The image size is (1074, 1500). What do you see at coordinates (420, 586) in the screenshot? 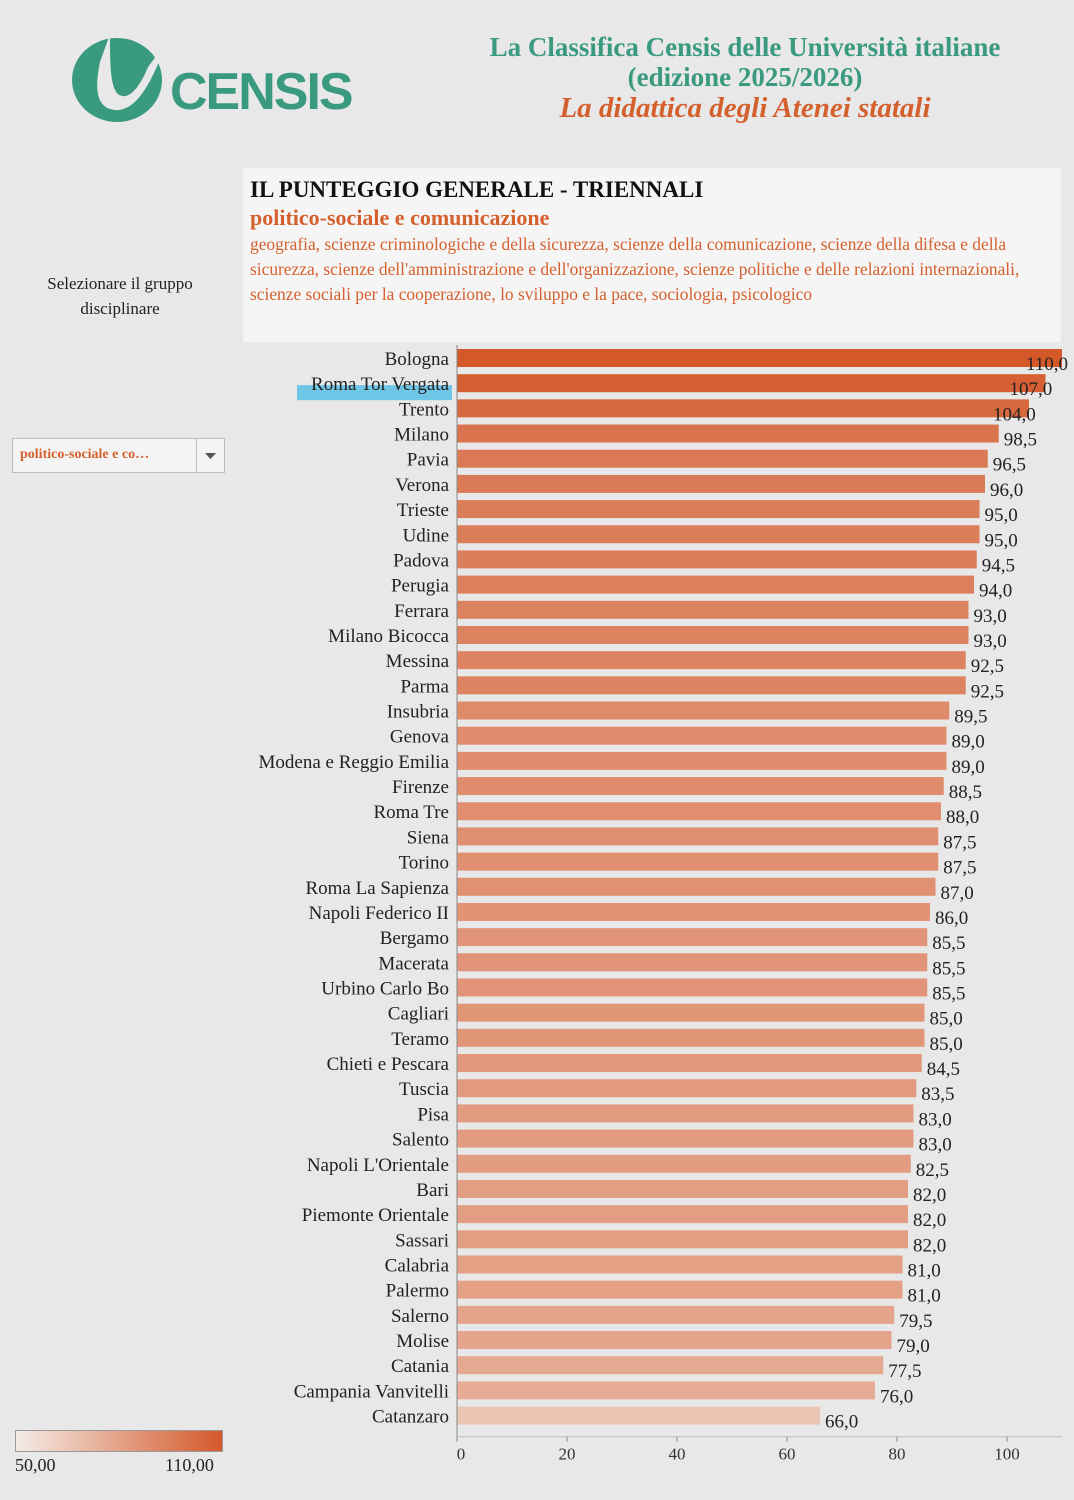
I see `category-label: Perugia` at bounding box center [420, 586].